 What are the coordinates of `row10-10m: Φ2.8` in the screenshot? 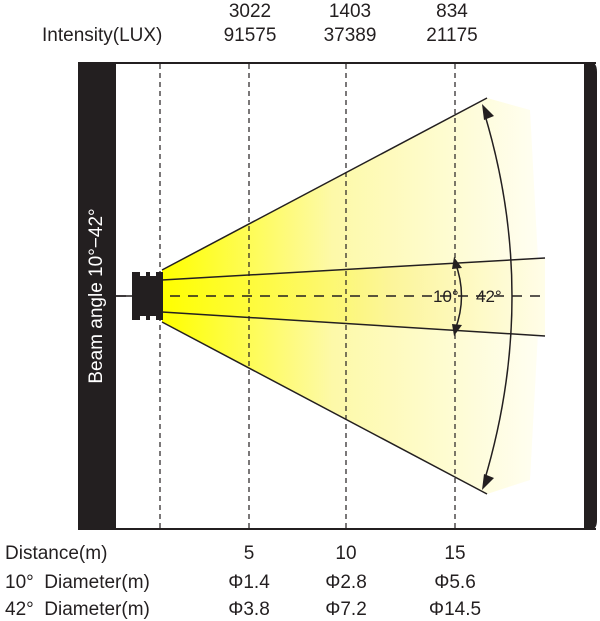 It's located at (346, 582).